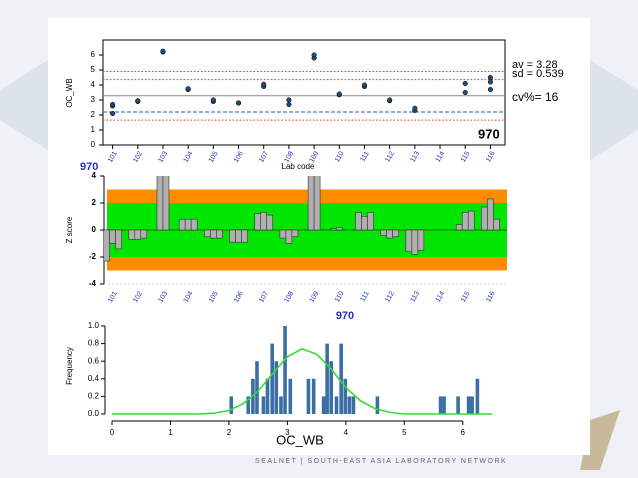  What do you see at coordinates (93, 283) in the screenshot?
I see `y-tick-label: -4` at bounding box center [93, 283].